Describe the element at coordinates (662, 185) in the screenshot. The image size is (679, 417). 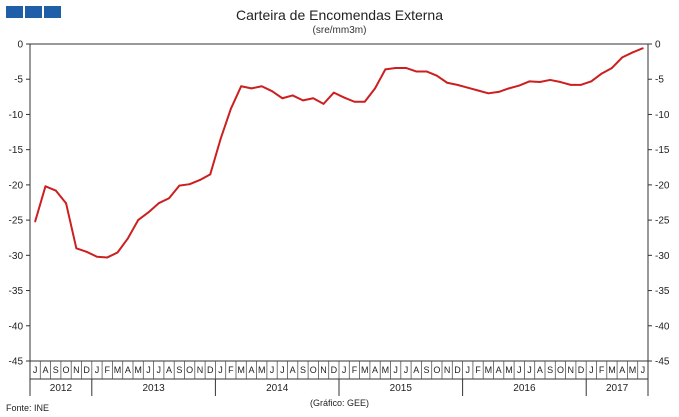
I see `y-tick-label-right: -20` at that location.